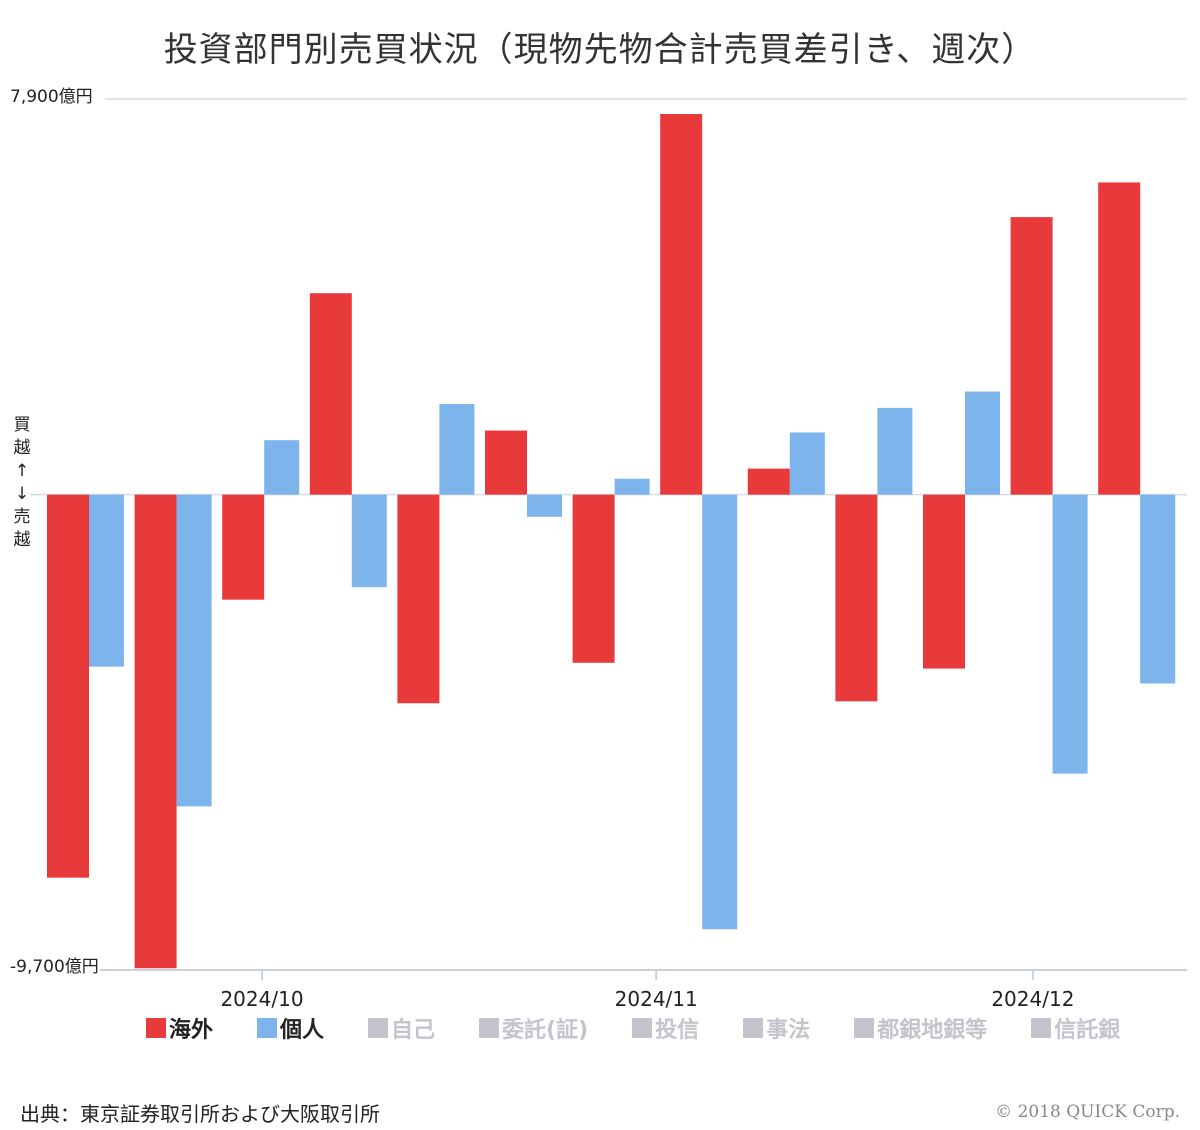 The width and height of the screenshot is (1200, 1130). What do you see at coordinates (1087, 1112) in the screenshot?
I see `copyright-note: © 2018 QUICK Corp.` at bounding box center [1087, 1112].